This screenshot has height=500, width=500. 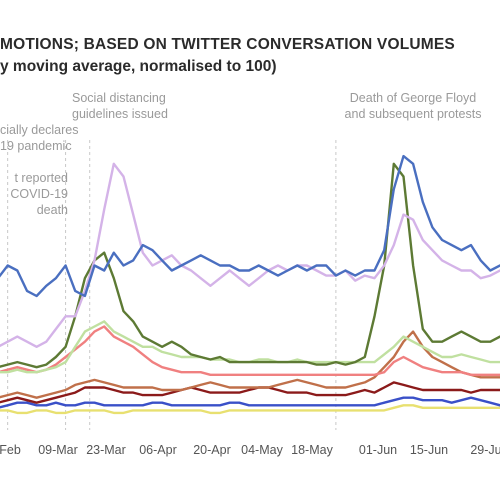 I want to click on annotation-label-0: cially declares 19 pandemic, so click(x=39, y=138).